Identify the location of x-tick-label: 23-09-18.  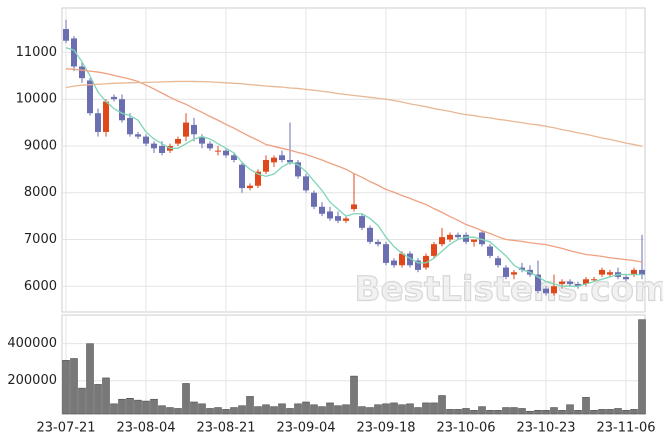
(385, 428).